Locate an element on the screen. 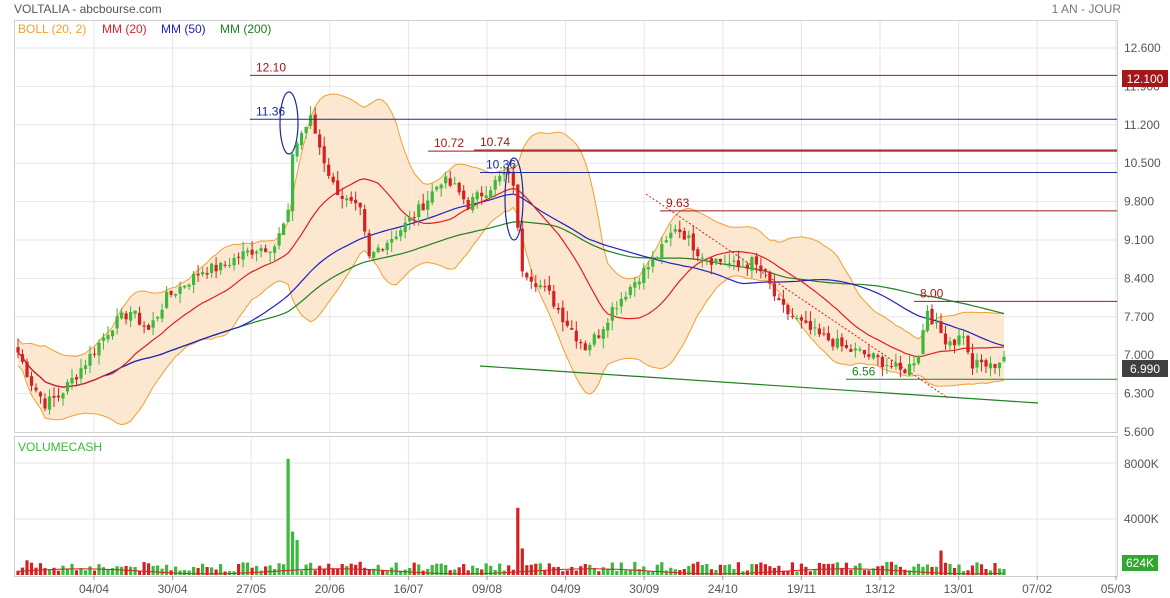 Image resolution: width=1170 pixels, height=598 pixels. resistance-trendline is located at coordinates (797, 296).